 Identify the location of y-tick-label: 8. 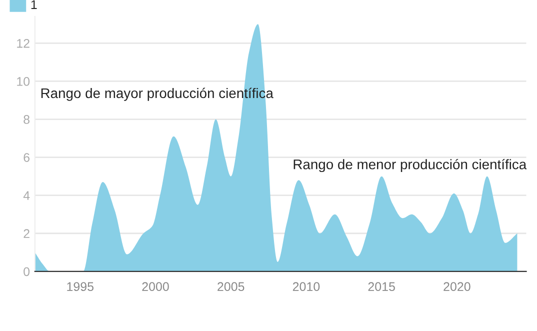
(27, 119).